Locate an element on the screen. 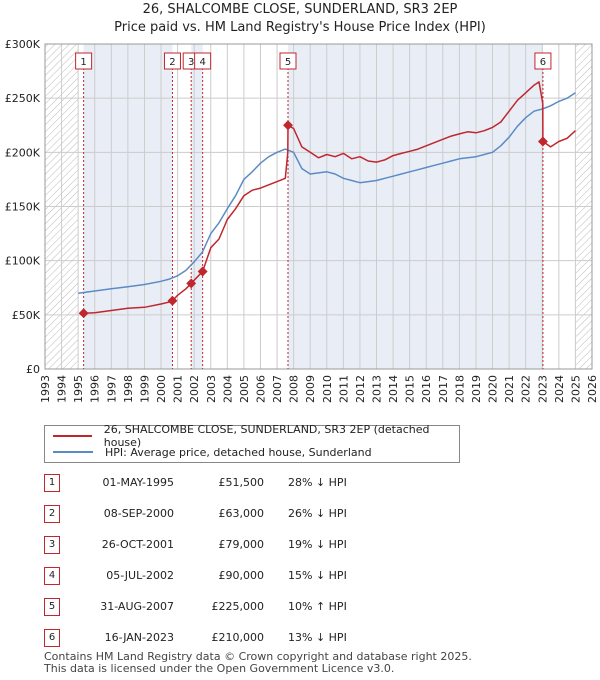 Image resolution: width=600 pixels, height=680 pixels. sale-date: 26-OCT-2001 is located at coordinates (137, 544).